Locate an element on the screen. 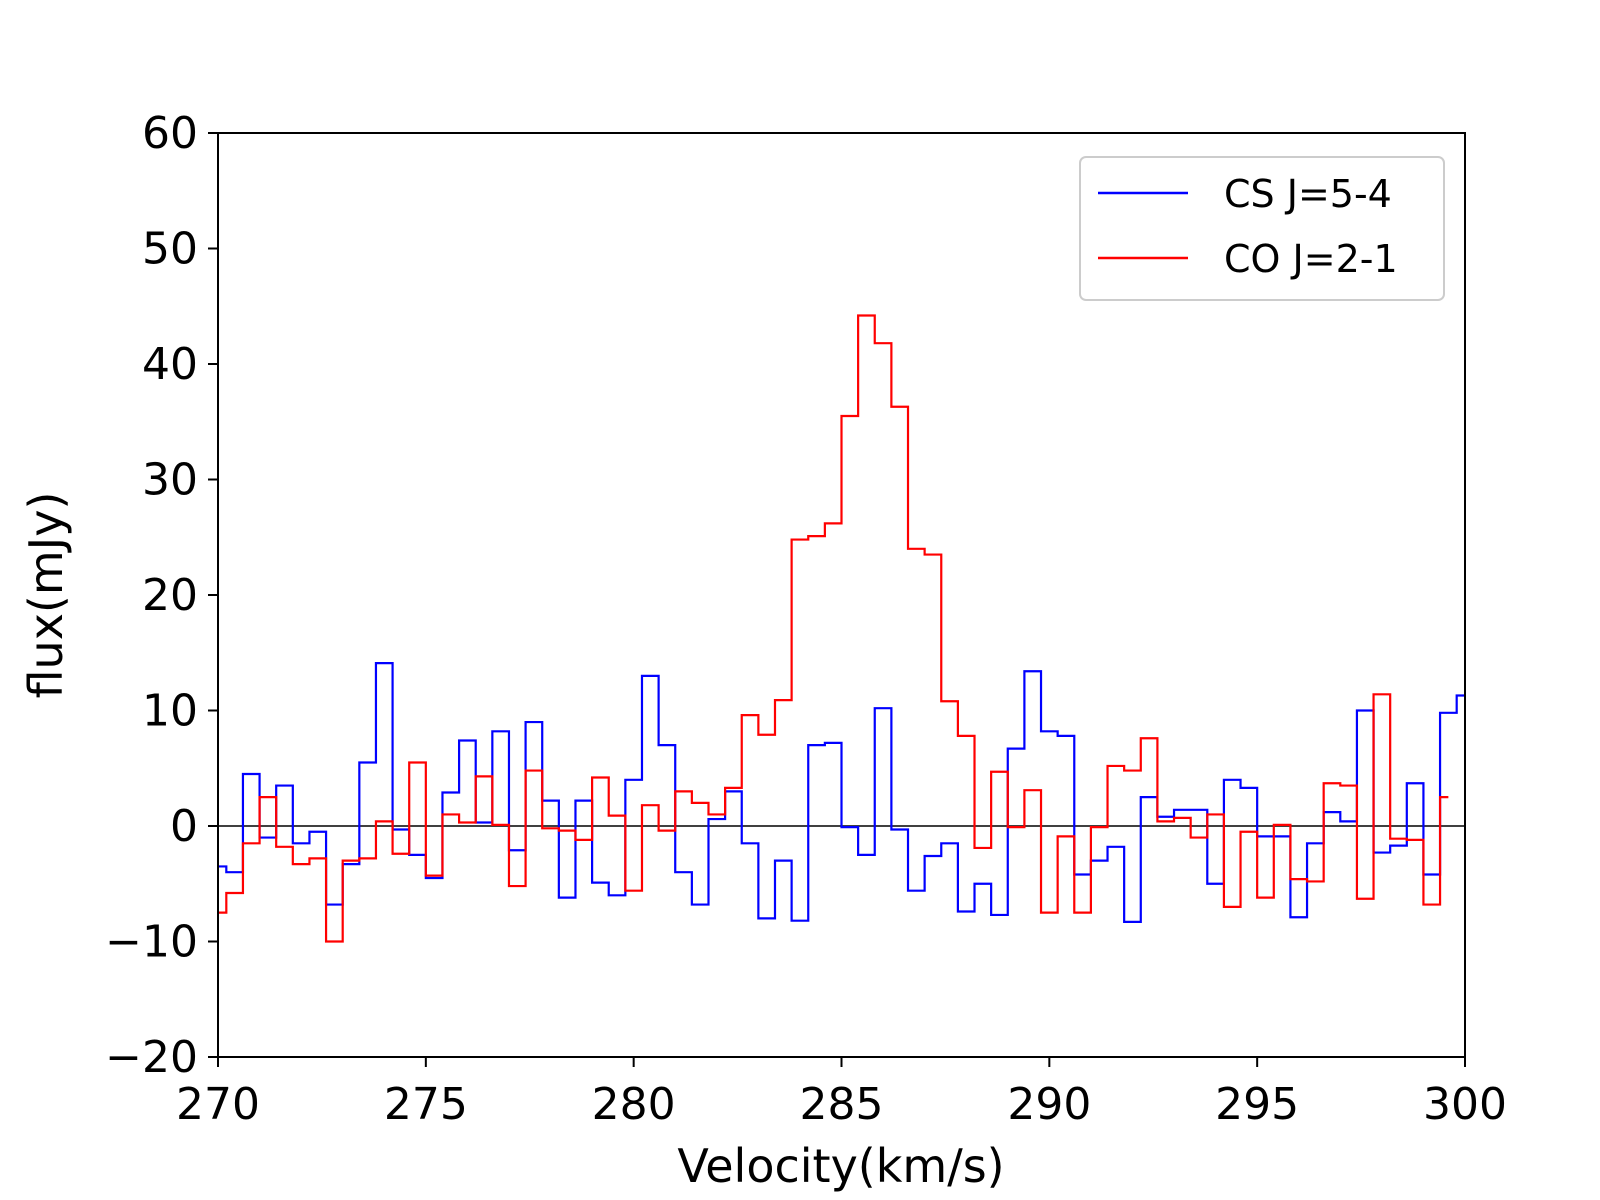 The image size is (1600, 1200). legend-label-cs: CS J=5-4 is located at coordinates (1308, 194).